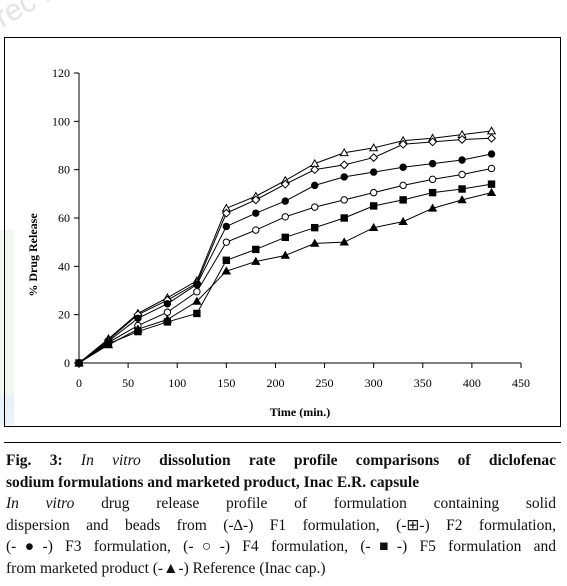 Image resolution: width=567 pixels, height=586 pixels. I want to click on x-axis-title: Time (min.), so click(300, 412).